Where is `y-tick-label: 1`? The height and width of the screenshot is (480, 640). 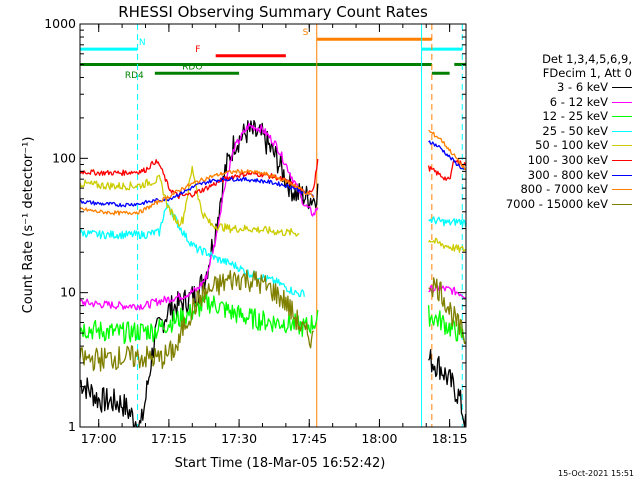
y-tick-label: 1 is located at coordinates (72, 426).